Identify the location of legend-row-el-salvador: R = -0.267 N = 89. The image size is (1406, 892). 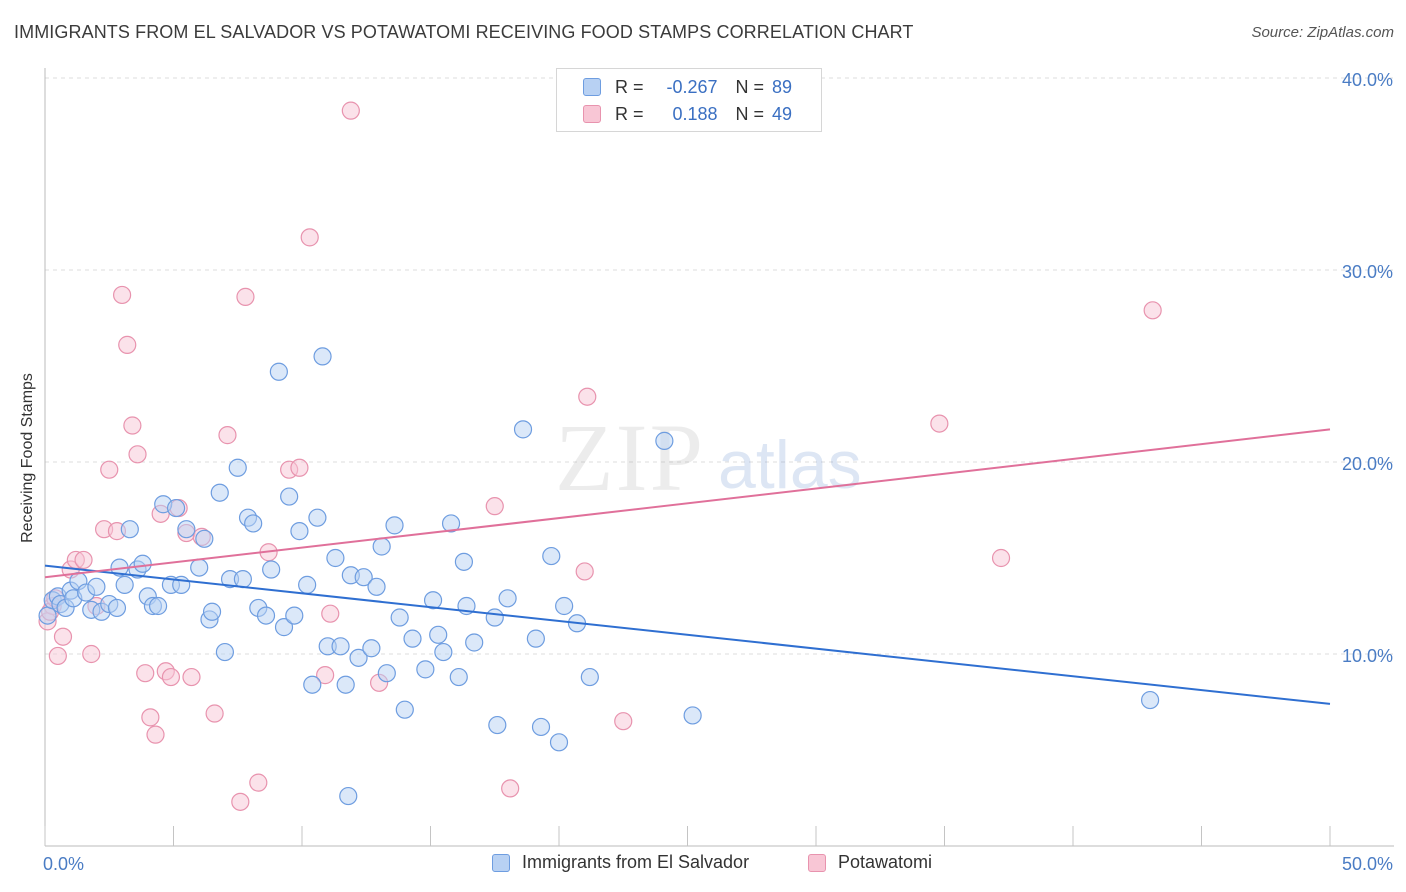
(687, 87).